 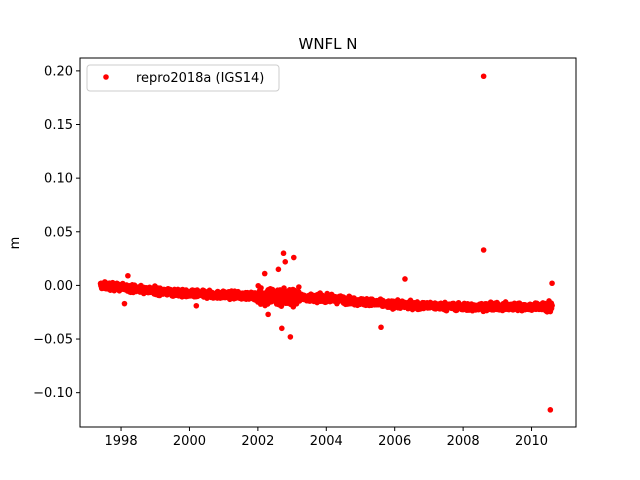 I want to click on y-tick-label: 0.15, so click(x=58, y=125).